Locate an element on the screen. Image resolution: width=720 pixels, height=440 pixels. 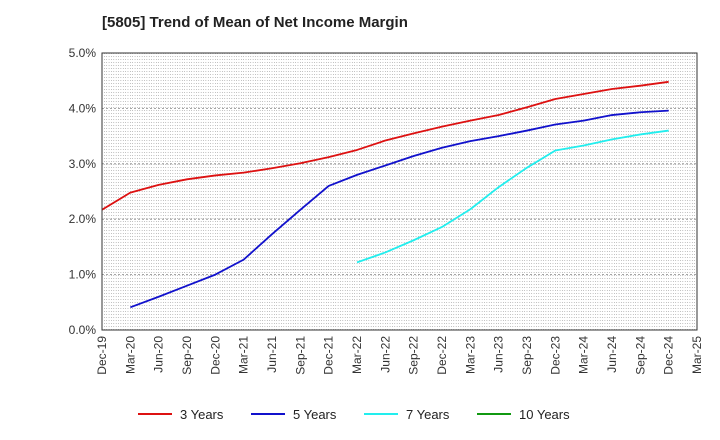
x-tick-label: Sep-22 is located at coordinates (414, 355).